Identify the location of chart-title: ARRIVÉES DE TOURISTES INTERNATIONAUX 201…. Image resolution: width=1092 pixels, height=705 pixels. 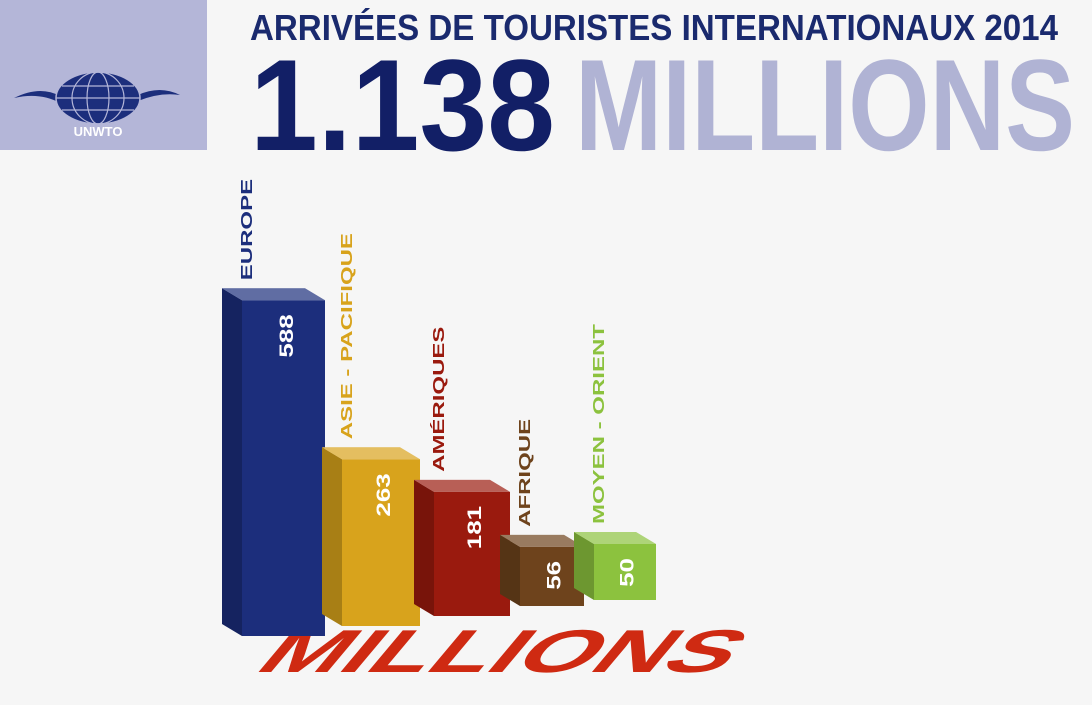
(654, 27).